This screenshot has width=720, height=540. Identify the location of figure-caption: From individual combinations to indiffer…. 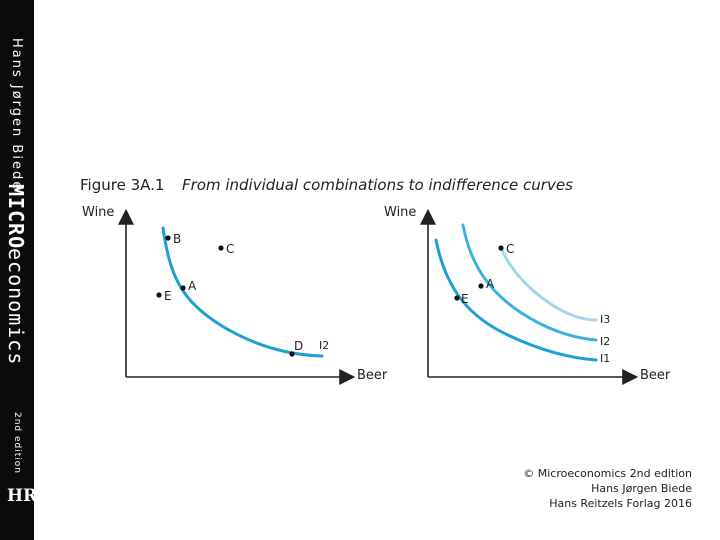
(377, 185).